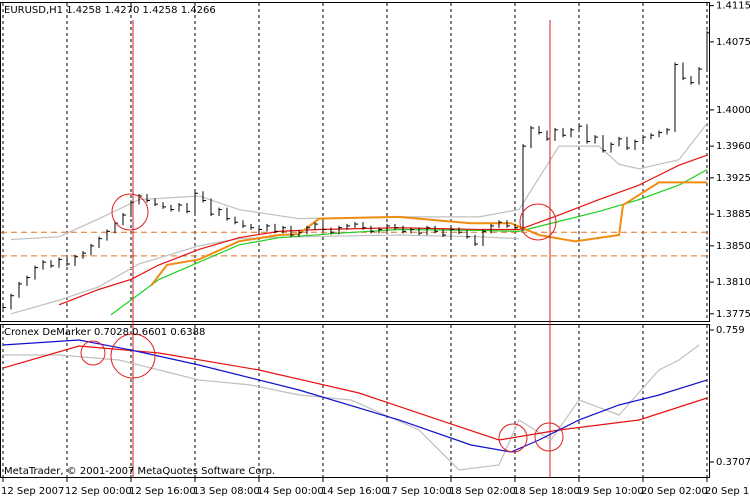 This screenshot has width=750, height=500. Describe the element at coordinates (674, 491) in the screenshot. I see `x-tick-label: 20 Sep 02:00` at that location.